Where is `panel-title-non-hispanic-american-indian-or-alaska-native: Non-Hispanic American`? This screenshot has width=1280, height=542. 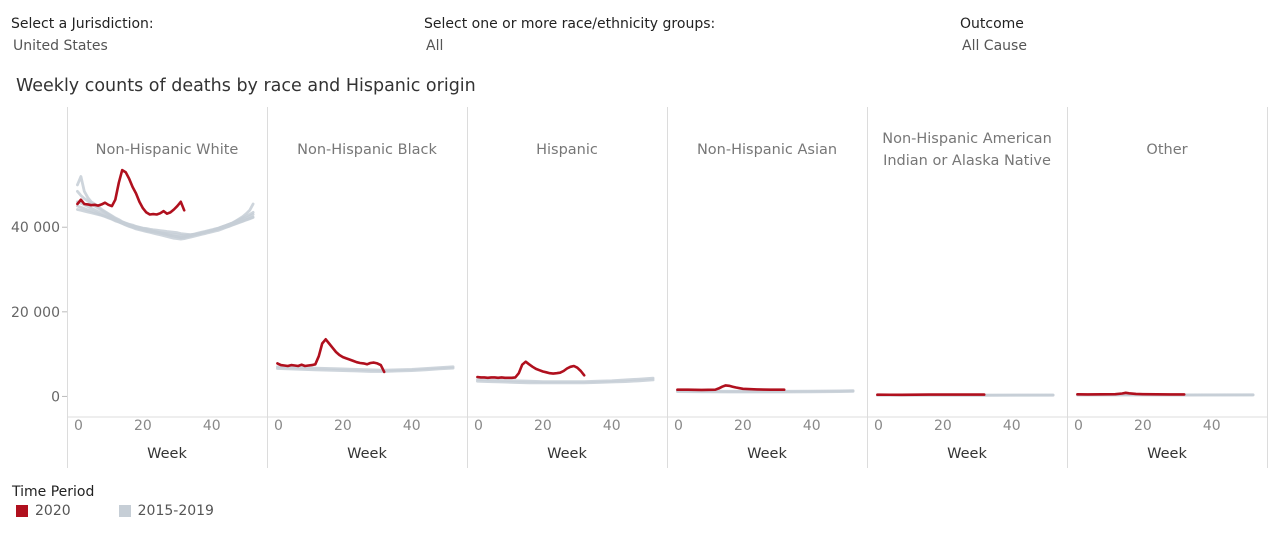
panel-title-non-hispanic-american-indian-or-alaska-native: Non-Hispanic American is located at coordinates (967, 139).